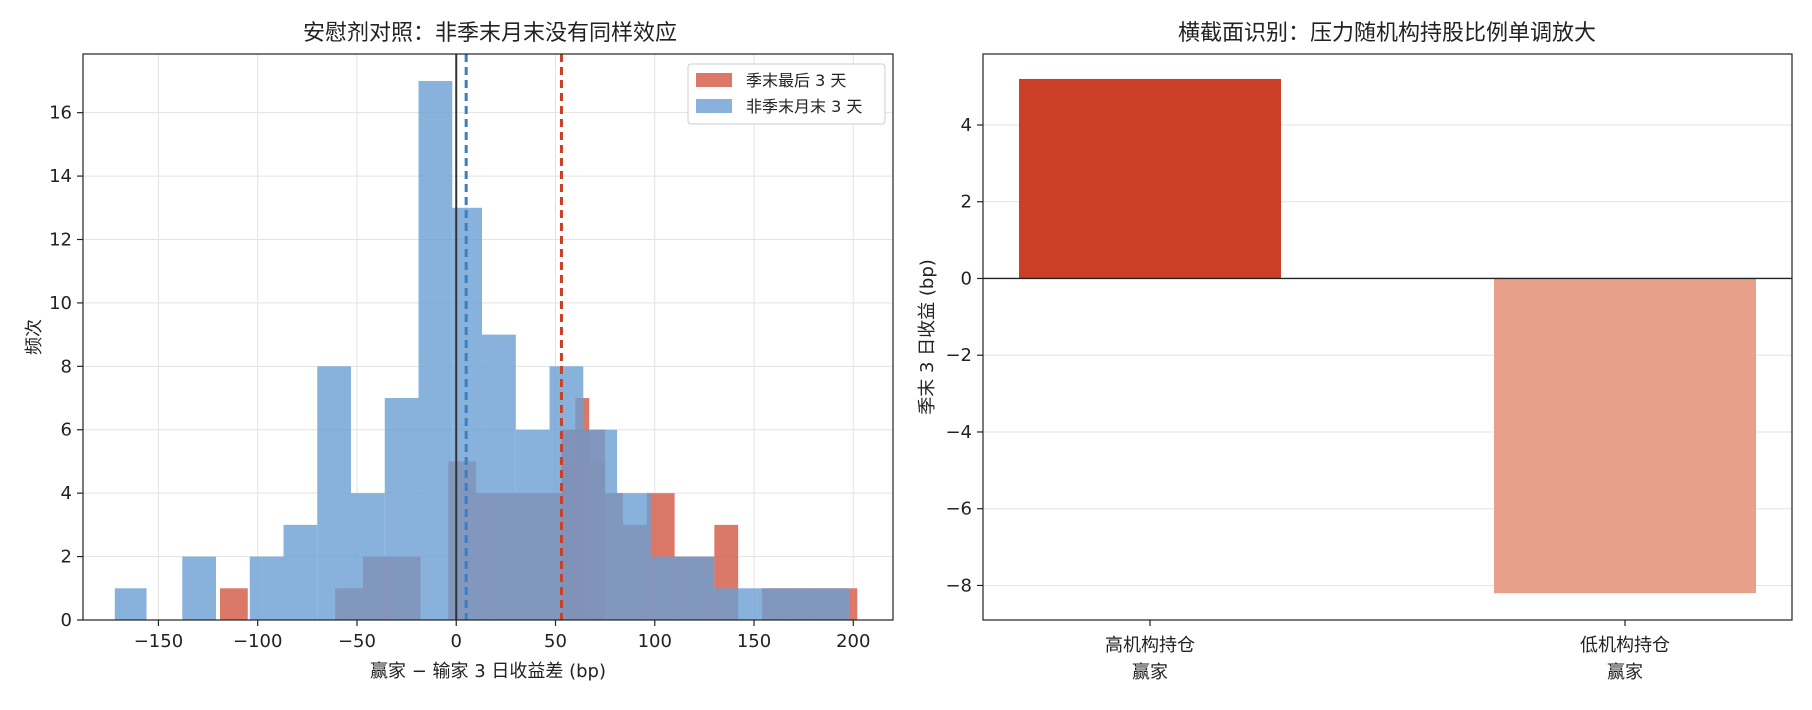 The image size is (1812, 710). I want to click on bar-y-ticks: 4 2 0 −2 −4 −6 −8, so click(964, 355).